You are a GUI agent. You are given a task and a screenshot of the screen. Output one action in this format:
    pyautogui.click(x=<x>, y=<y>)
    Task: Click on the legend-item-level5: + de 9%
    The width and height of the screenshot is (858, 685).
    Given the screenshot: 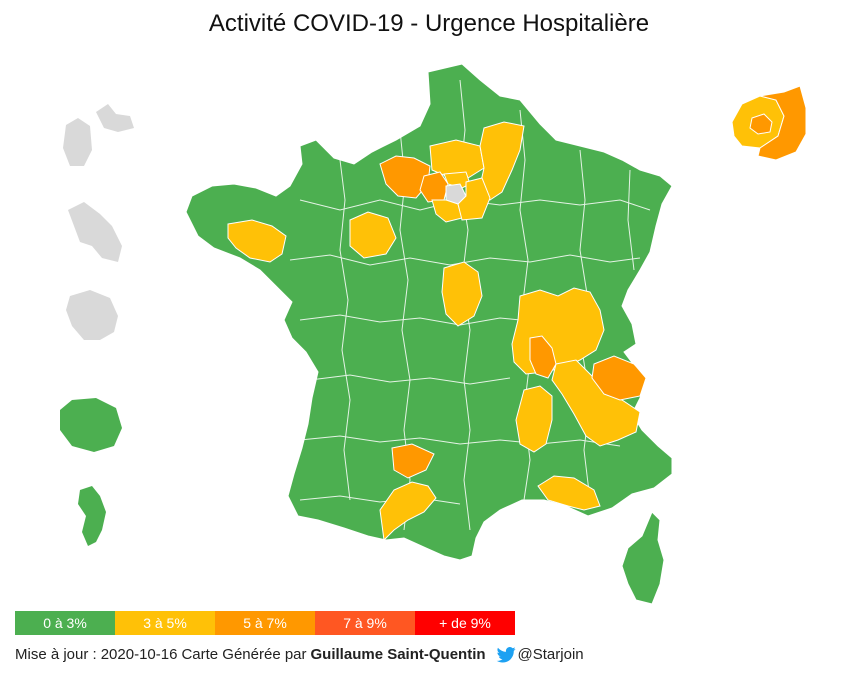 What is the action you would take?
    pyautogui.click(x=465, y=623)
    